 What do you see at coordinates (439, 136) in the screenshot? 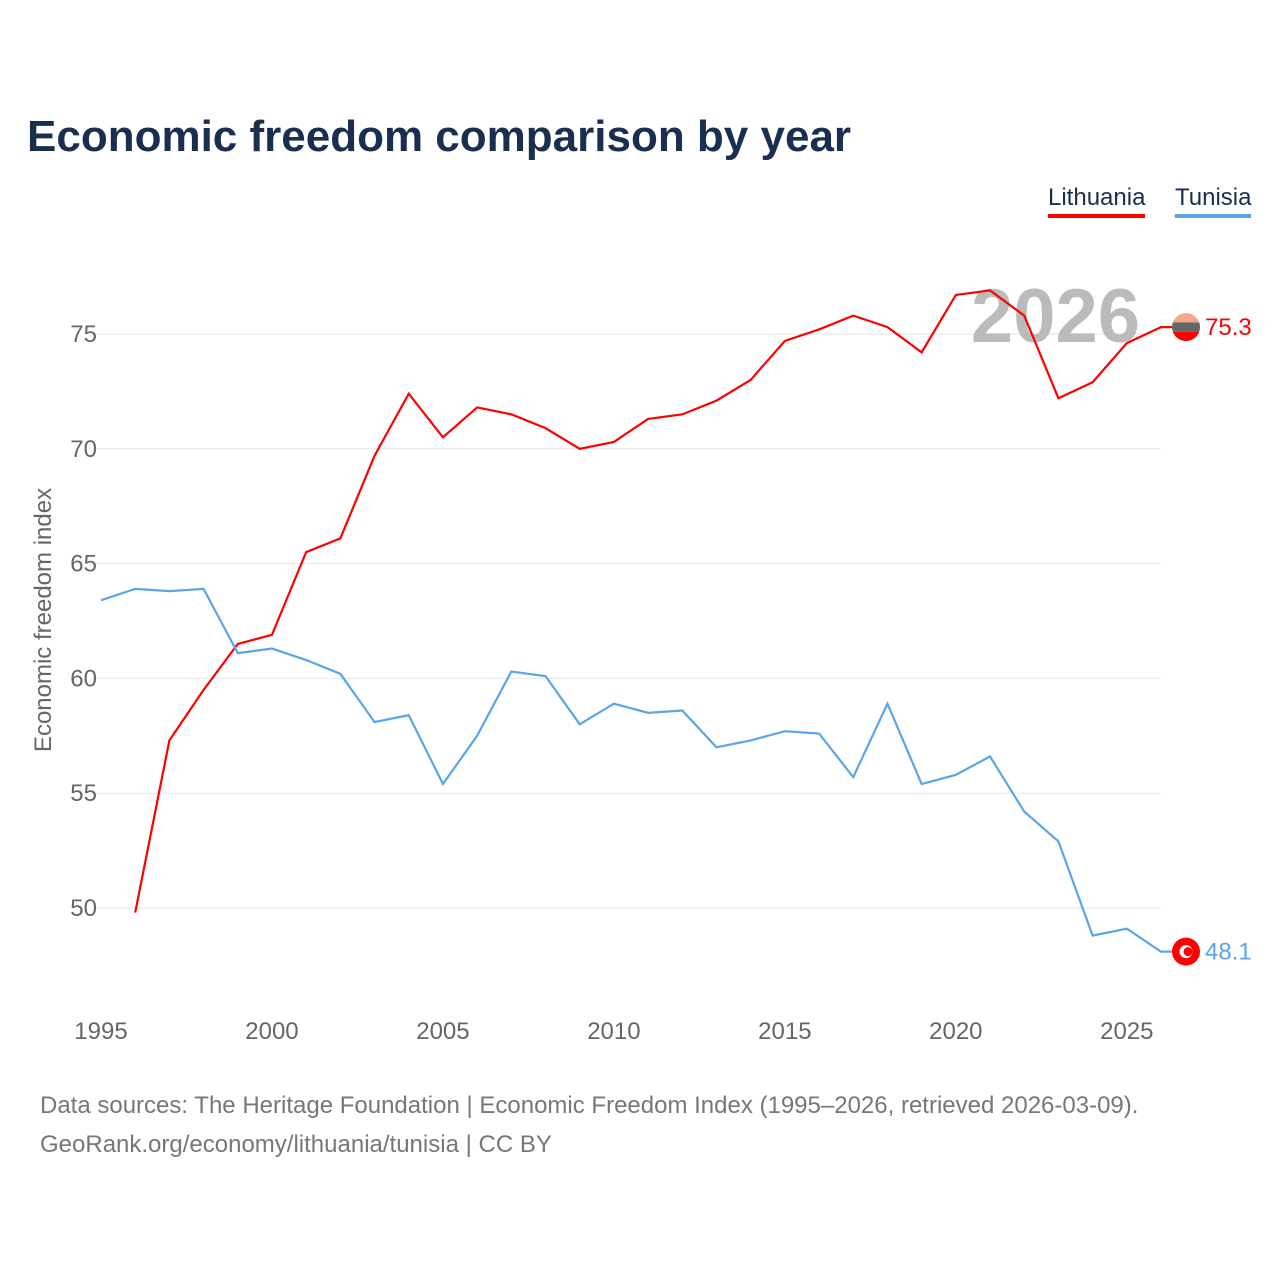
I see `chart-title: Economic freedom comparison by year` at bounding box center [439, 136].